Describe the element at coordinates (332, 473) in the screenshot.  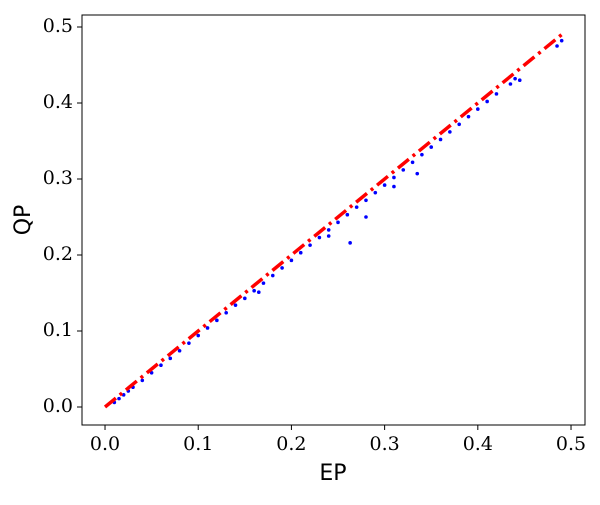
I see `x-axis-label: EP` at that location.